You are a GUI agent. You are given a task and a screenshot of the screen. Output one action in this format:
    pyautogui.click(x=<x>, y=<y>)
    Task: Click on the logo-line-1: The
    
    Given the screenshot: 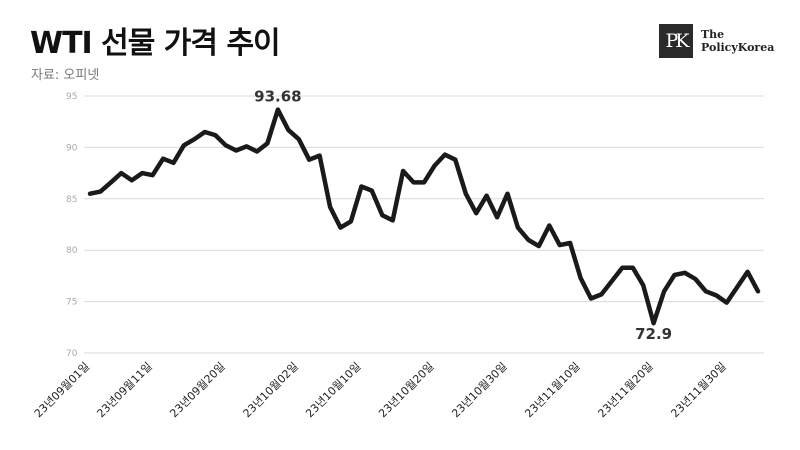 What is the action you would take?
    pyautogui.click(x=713, y=34)
    